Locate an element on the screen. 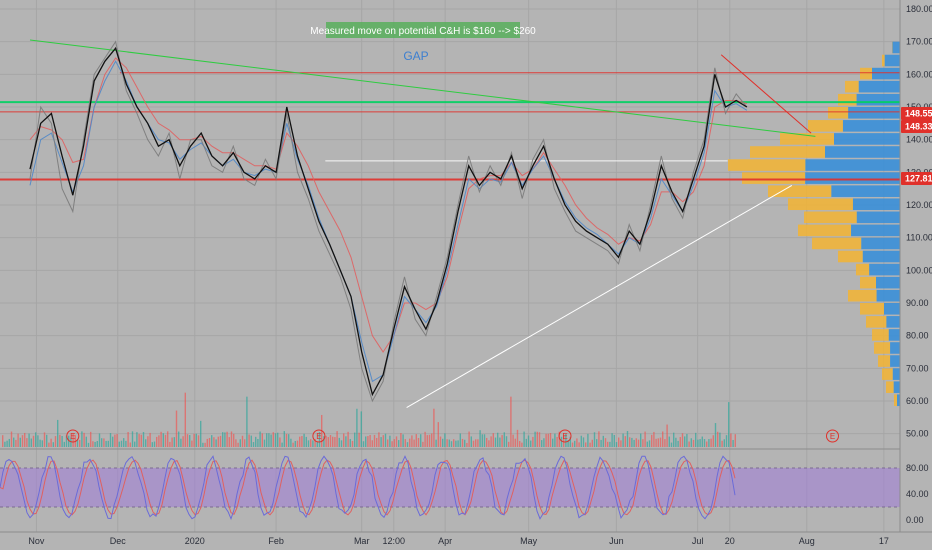 Image resolution: width=932 pixels, height=550 pixels. earnings-marker-label-2: E is located at coordinates (564, 436).